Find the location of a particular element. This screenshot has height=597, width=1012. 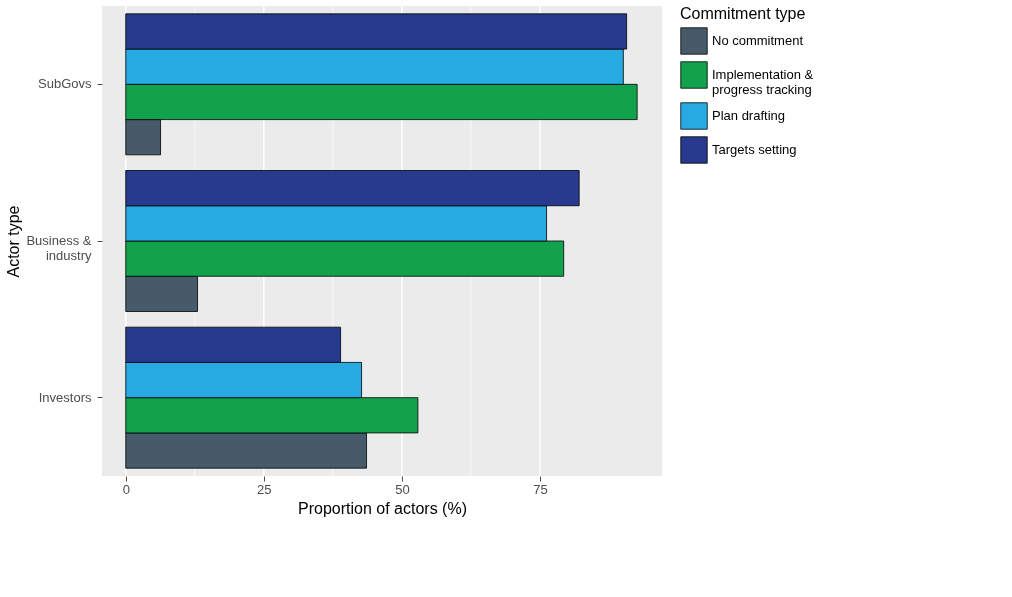

y-tick-label: Investors is located at coordinates (65, 397).